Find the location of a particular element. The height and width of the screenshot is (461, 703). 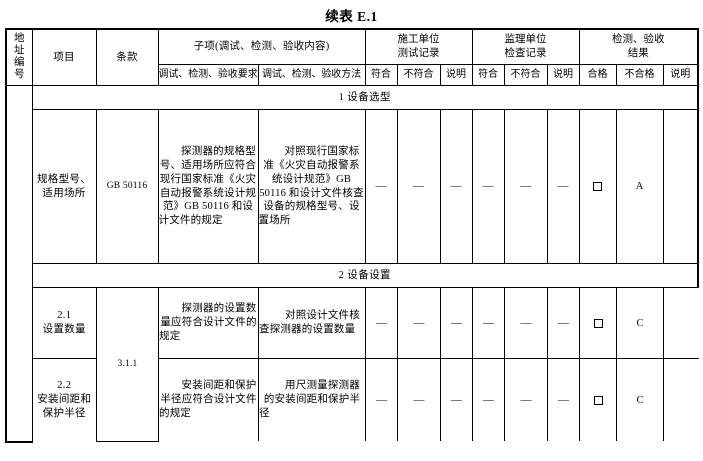

header-inspection-result-line1: 检测、验收 is located at coordinates (638, 40).